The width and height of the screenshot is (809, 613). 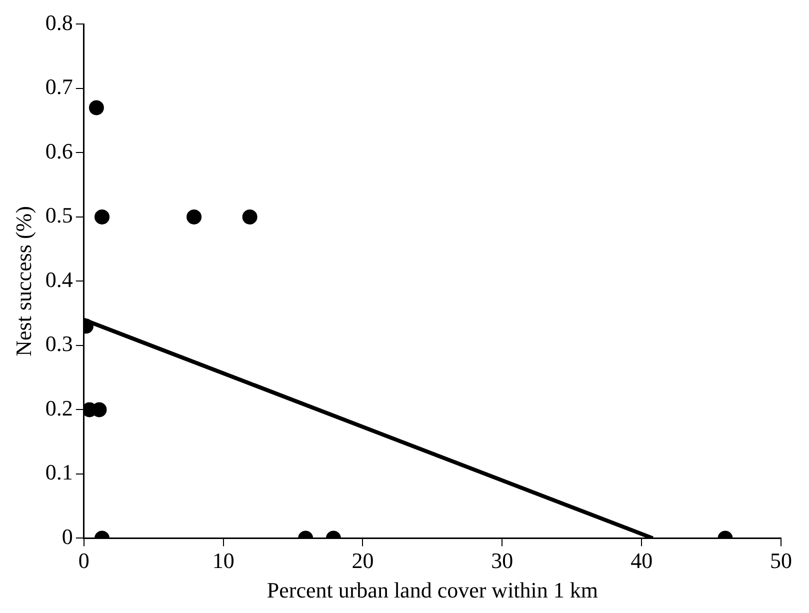 I want to click on x-tick-label: 40, so click(x=641, y=561).